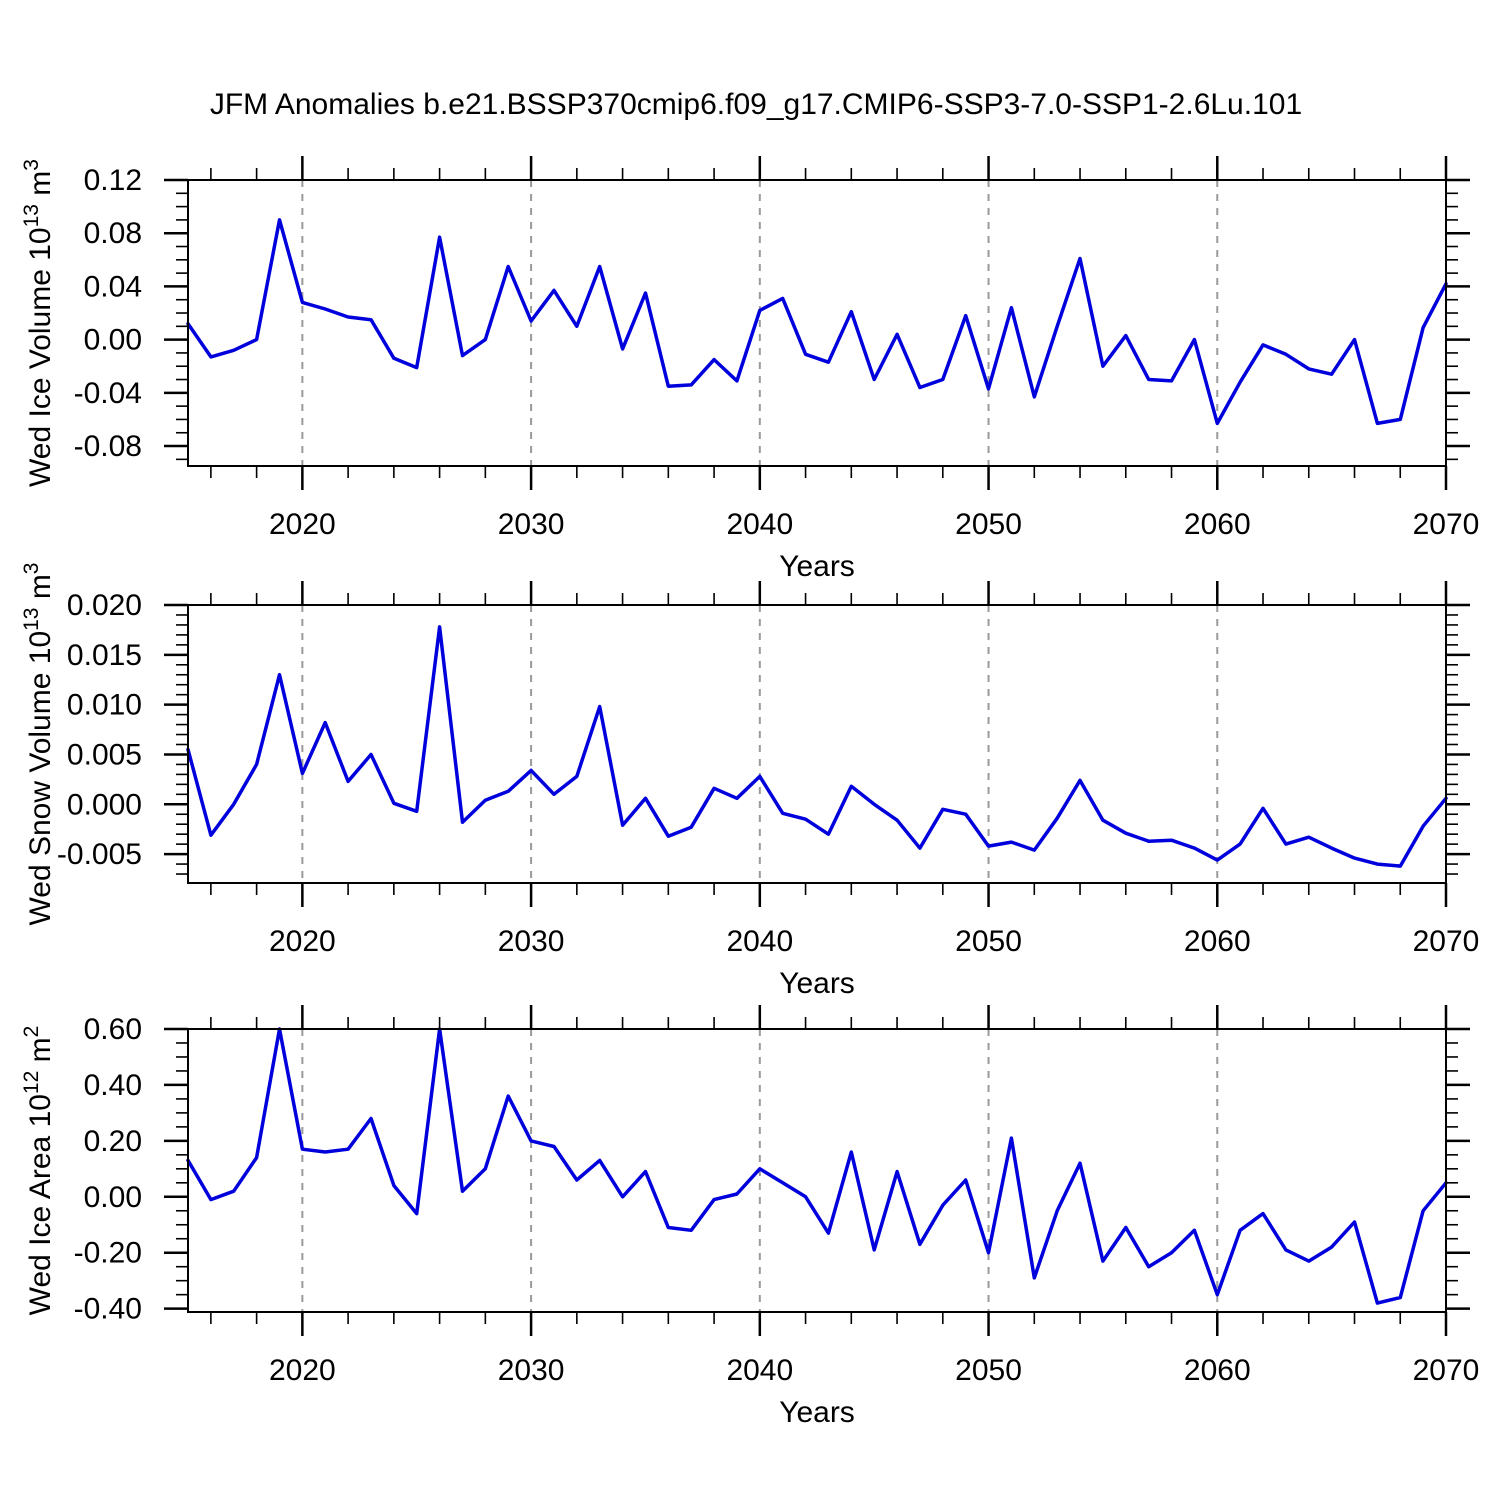  I want to click on y-tick-label: 0.08, so click(113, 233).